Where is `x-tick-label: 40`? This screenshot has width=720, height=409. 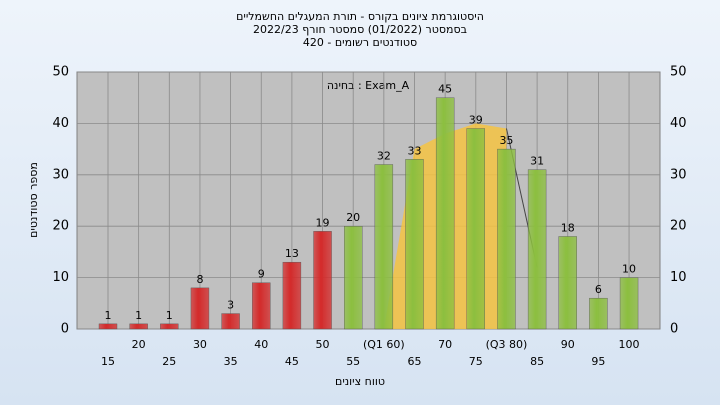
x-tick-label: 40 is located at coordinates (261, 344).